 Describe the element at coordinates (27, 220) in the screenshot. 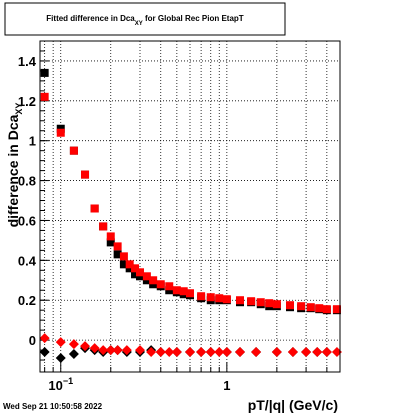

I see `y-tick-label: 0.6` at that location.